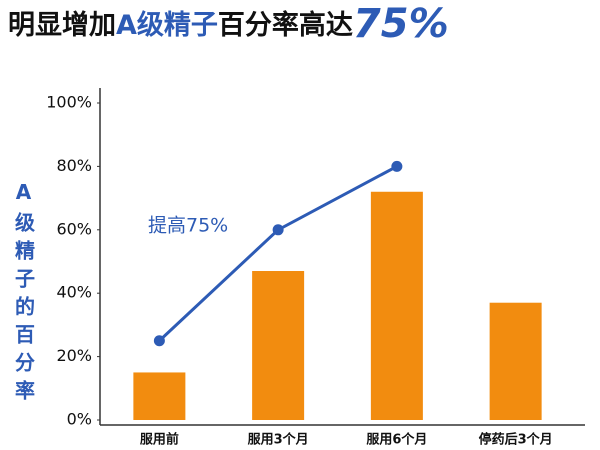 The width and height of the screenshot is (600, 450). What do you see at coordinates (401, 24) in the screenshot?
I see `title-part: 75%` at bounding box center [401, 24].